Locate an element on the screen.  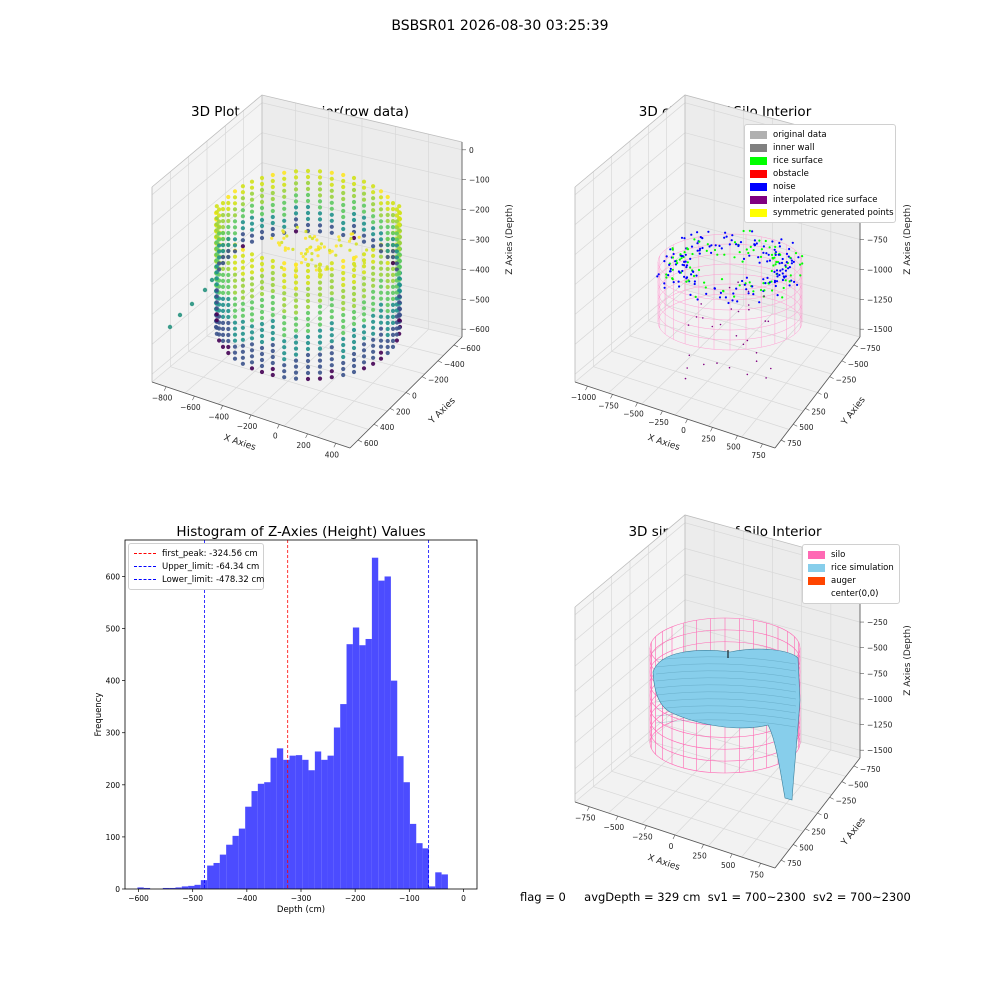
silo-wireframe-ring is located at coordinates (730, 292).